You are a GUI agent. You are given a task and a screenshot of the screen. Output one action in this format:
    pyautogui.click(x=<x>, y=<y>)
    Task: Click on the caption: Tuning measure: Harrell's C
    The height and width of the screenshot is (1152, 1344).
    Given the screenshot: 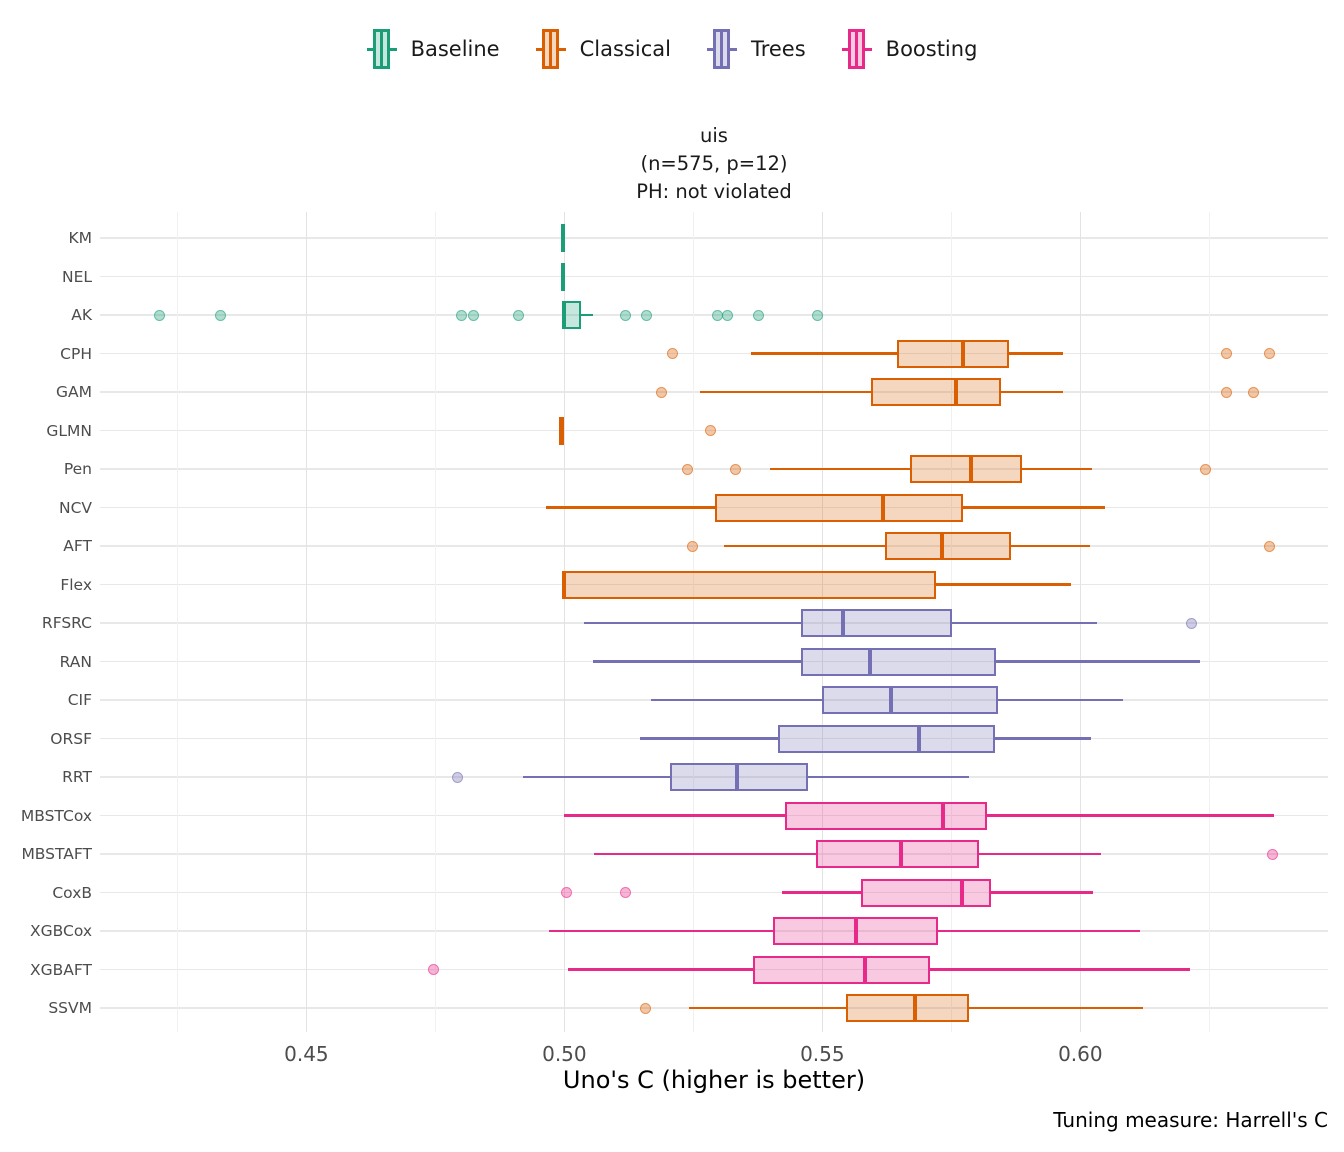 What is the action you would take?
    pyautogui.click(x=1190, y=1120)
    